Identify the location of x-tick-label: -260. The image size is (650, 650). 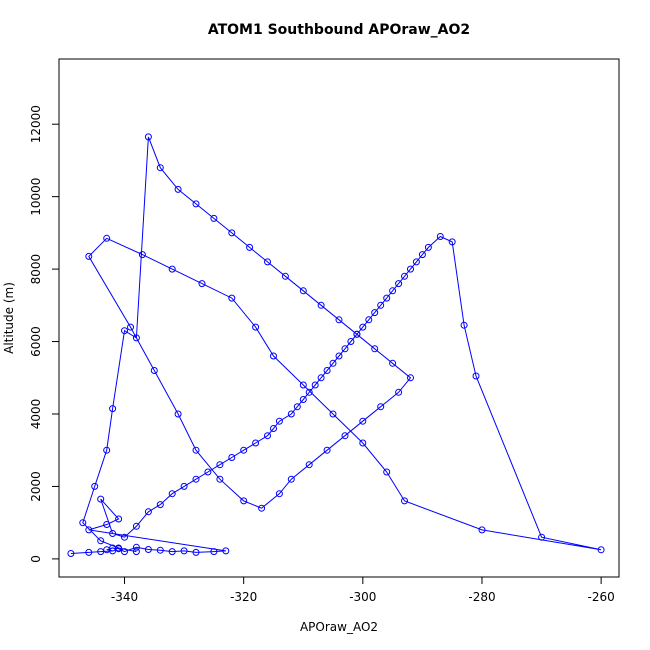
(601, 597).